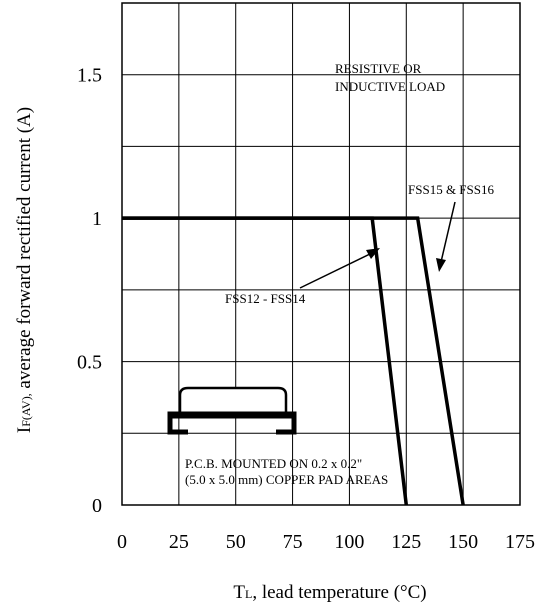 The width and height of the screenshot is (555, 609). I want to click on y-title-rest: average forward rectified current (A), so click(24, 250).